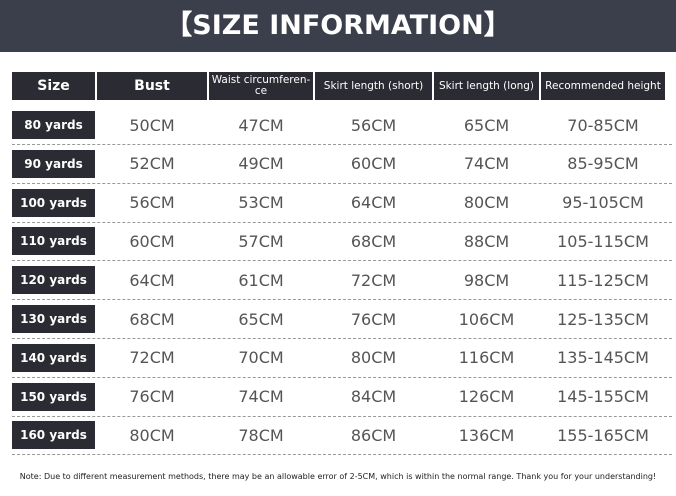 The width and height of the screenshot is (676, 496). What do you see at coordinates (603, 164) in the screenshot?
I see `table-cell: 85-95CM` at bounding box center [603, 164].